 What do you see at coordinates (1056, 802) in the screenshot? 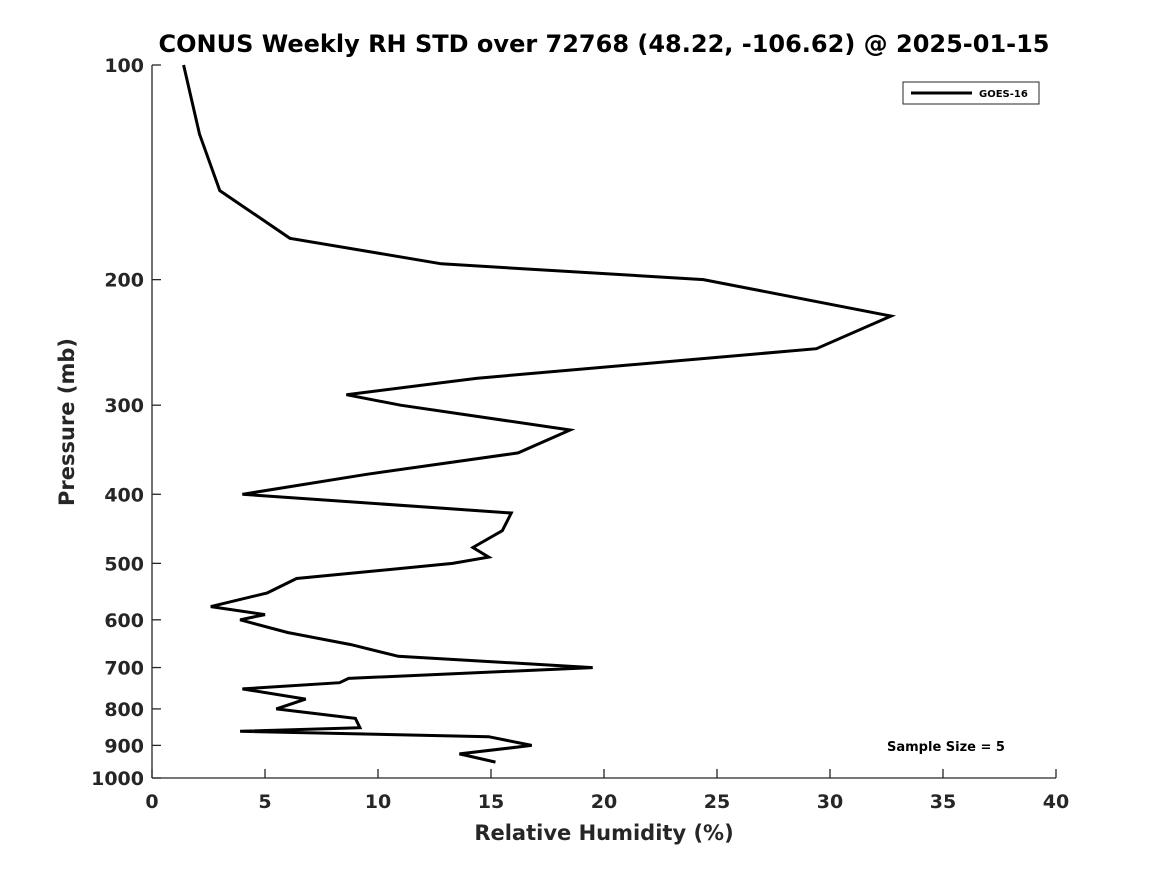
I see `x-tick-label: 40` at bounding box center [1056, 802].